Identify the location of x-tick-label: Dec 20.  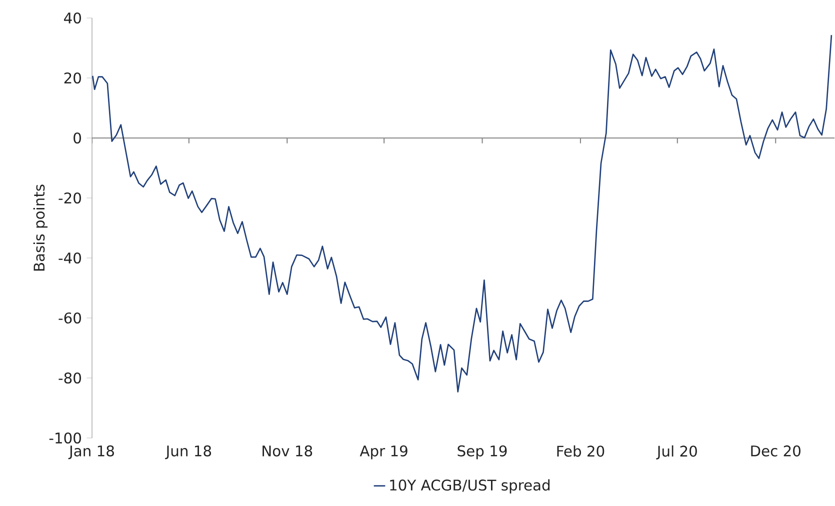
(775, 450).